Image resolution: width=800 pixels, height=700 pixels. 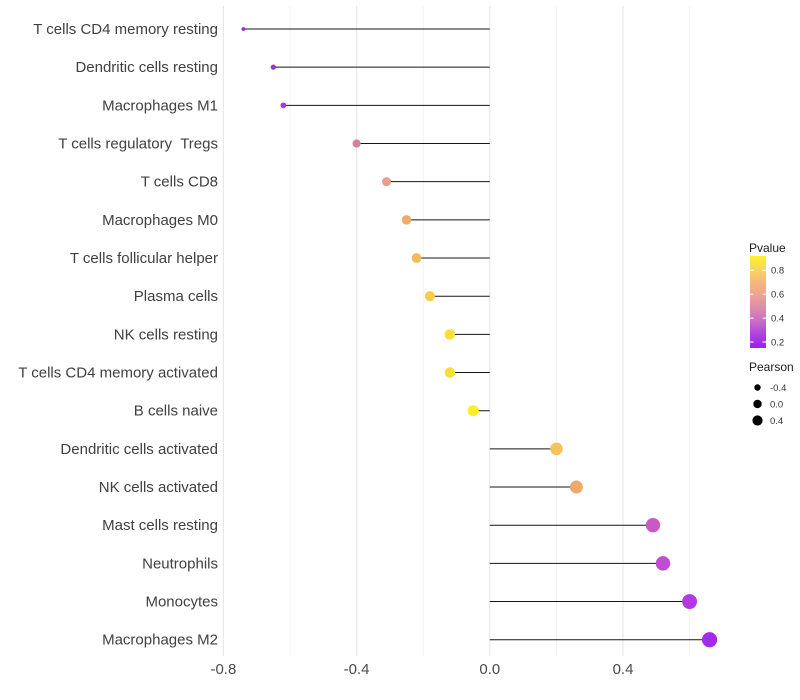 I want to click on pearson-legend-tick-label: -0.4, so click(x=778, y=388).